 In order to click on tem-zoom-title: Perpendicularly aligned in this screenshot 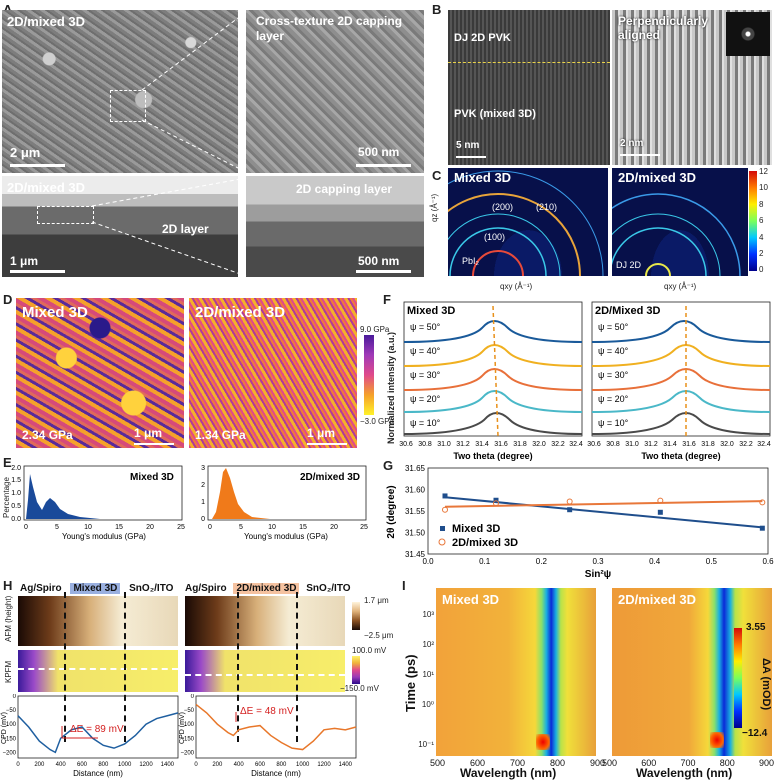, I will do `click(663, 28)`.